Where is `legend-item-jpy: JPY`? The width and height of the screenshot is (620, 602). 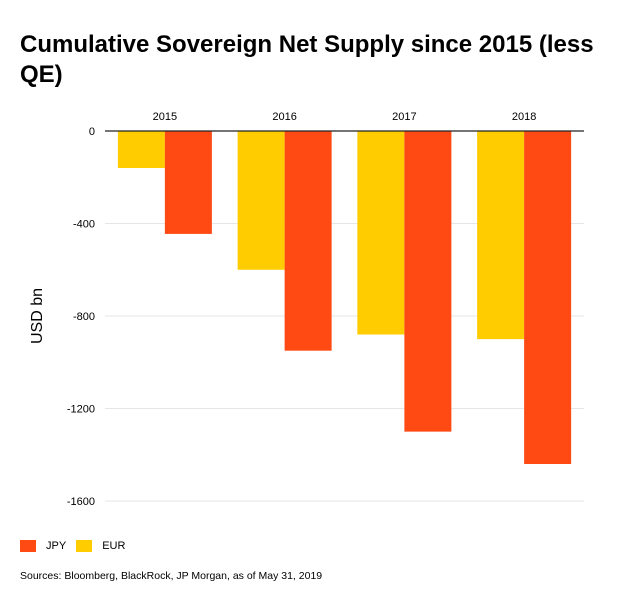 legend-item-jpy: JPY is located at coordinates (43, 546).